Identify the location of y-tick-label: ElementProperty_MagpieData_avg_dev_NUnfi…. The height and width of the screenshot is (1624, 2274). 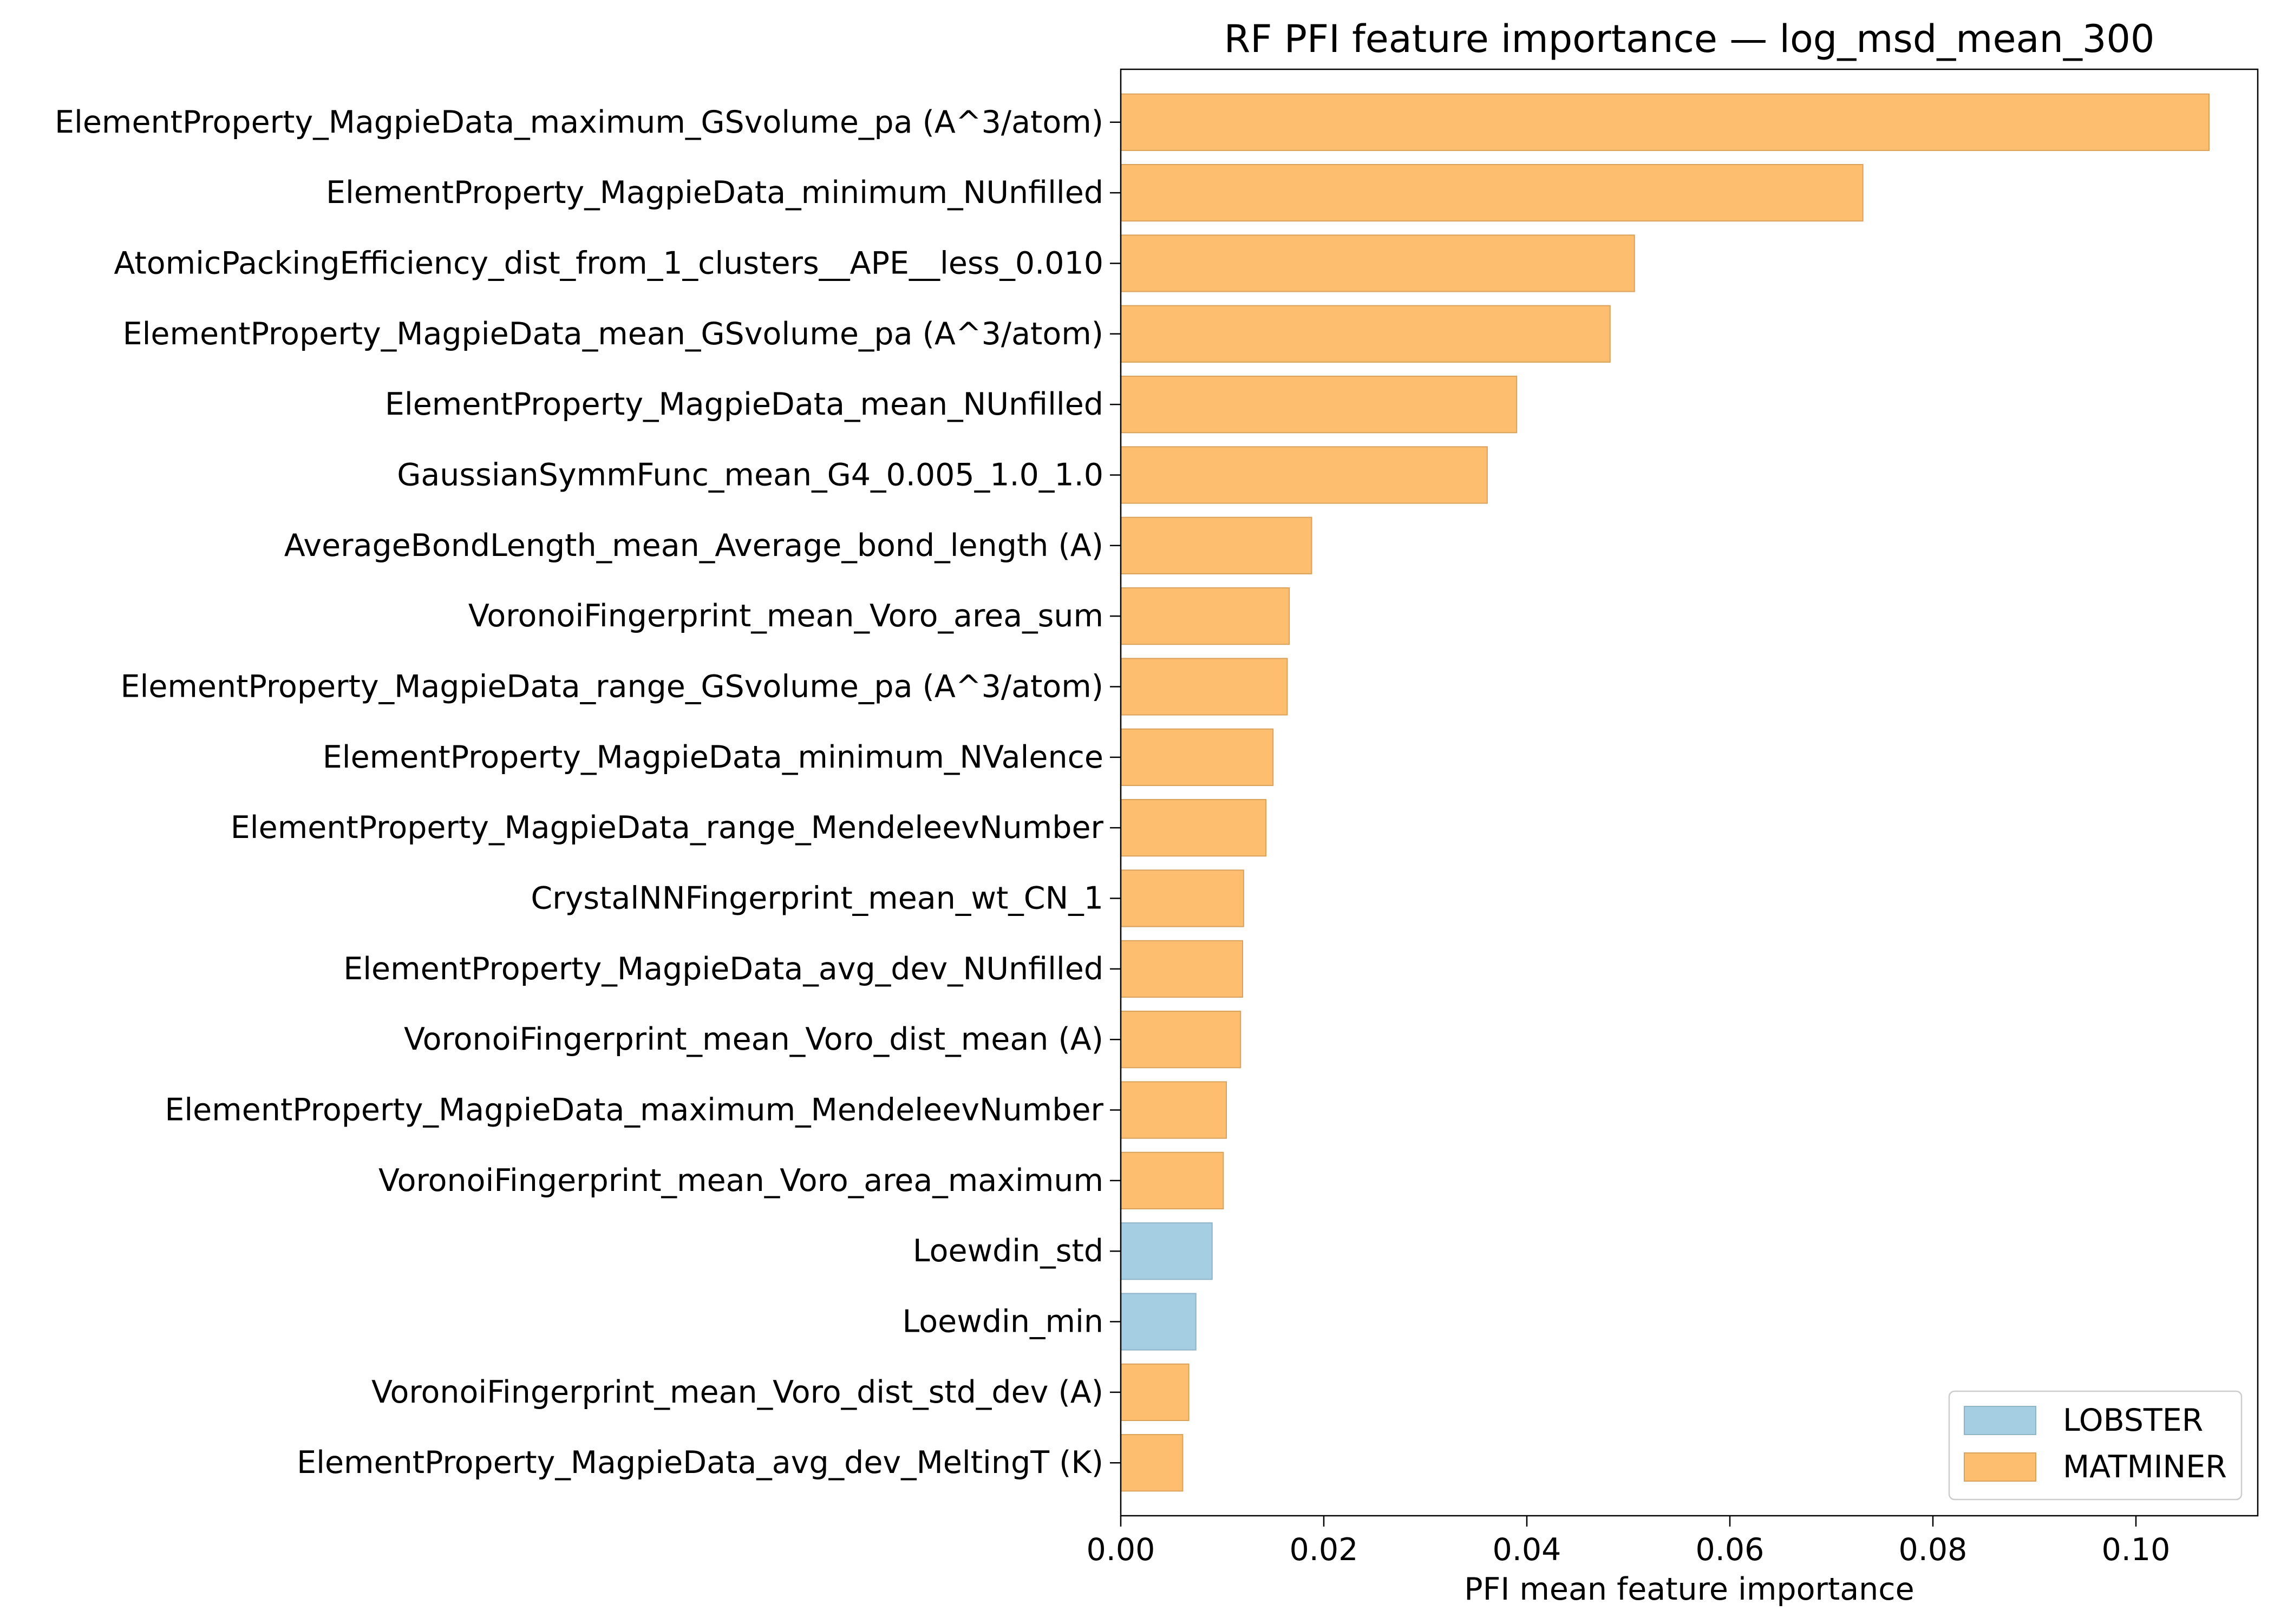
(723, 969).